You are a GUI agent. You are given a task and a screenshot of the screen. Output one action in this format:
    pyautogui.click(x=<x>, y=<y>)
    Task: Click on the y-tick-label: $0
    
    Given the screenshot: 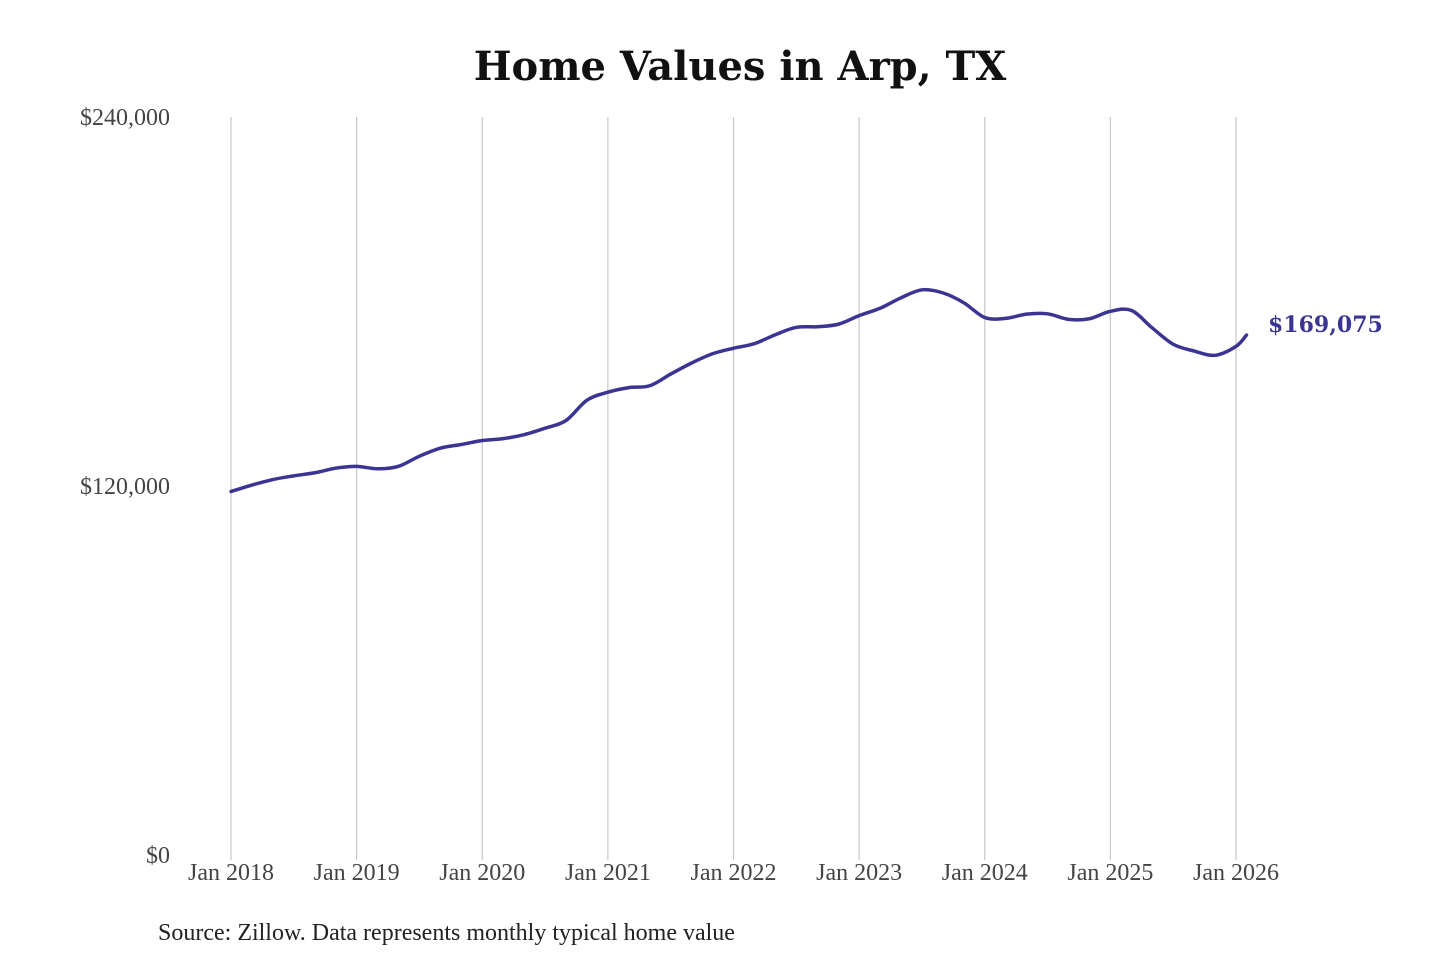 What is the action you would take?
    pyautogui.click(x=158, y=856)
    